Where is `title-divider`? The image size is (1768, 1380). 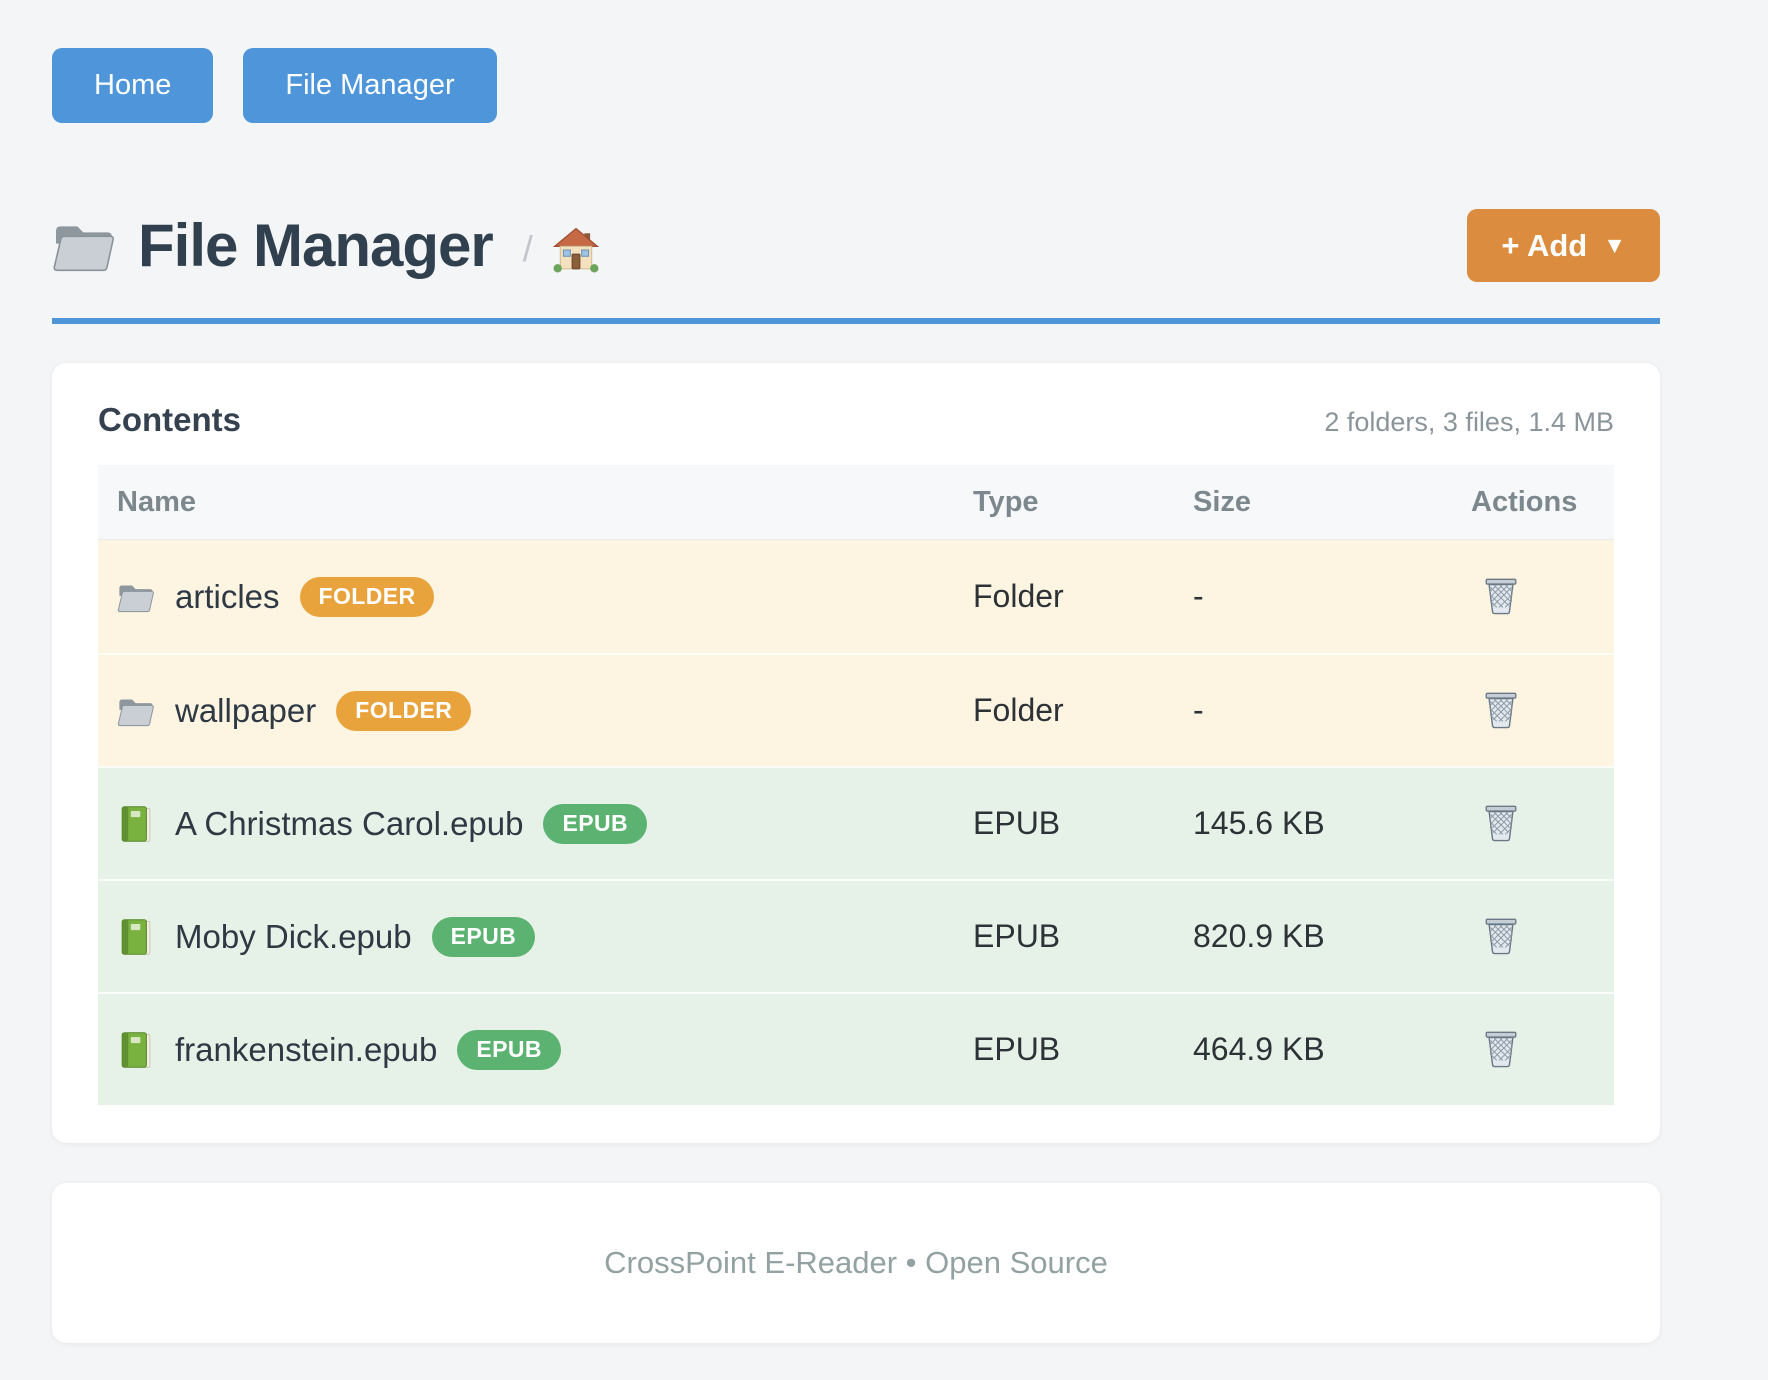
title-divider is located at coordinates (856, 321).